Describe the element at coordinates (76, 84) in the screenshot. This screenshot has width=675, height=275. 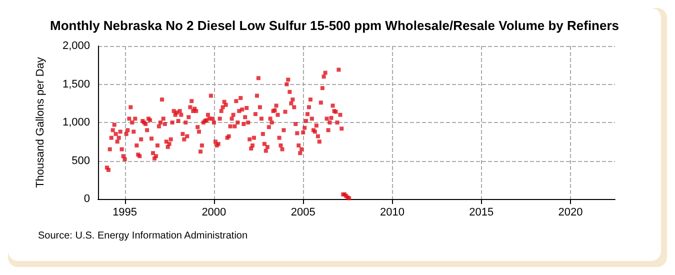
I see `y-tick-label: 1,500` at that location.